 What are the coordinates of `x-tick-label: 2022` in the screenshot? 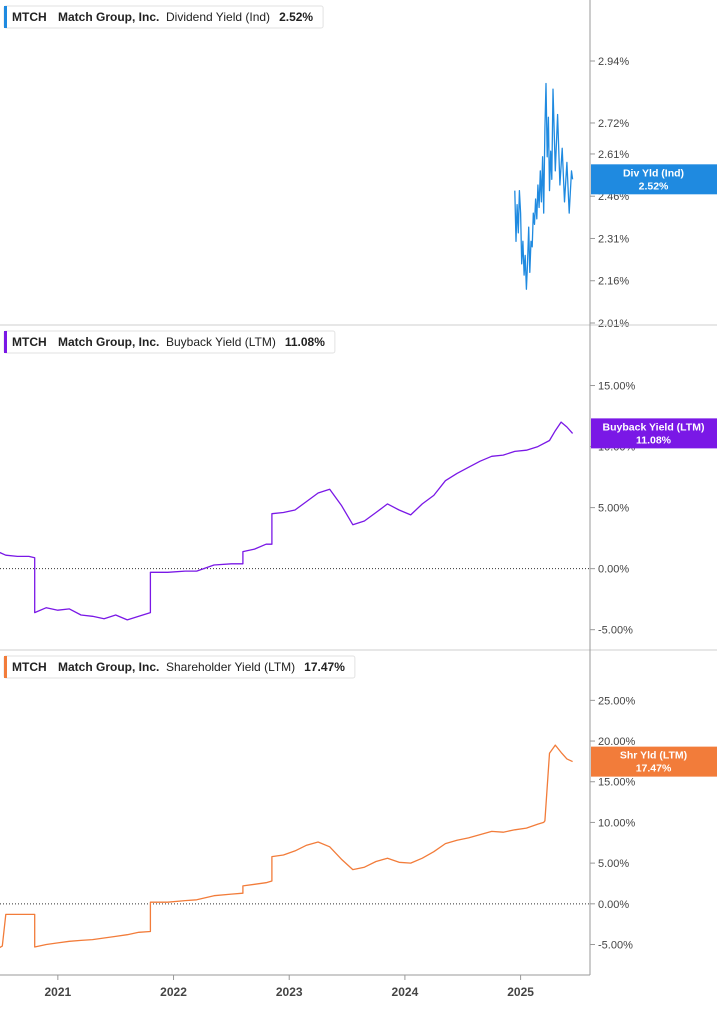 It's located at (173, 992).